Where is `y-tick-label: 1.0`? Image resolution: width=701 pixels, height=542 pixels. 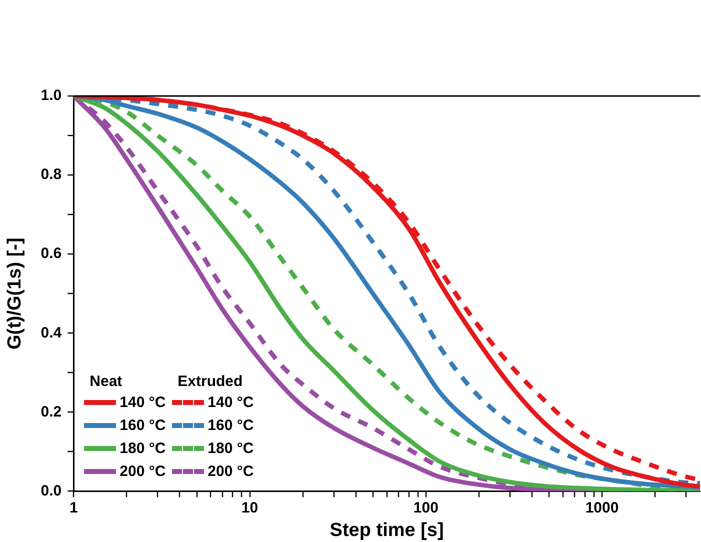 y-tick-label: 1.0 is located at coordinates (51, 95).